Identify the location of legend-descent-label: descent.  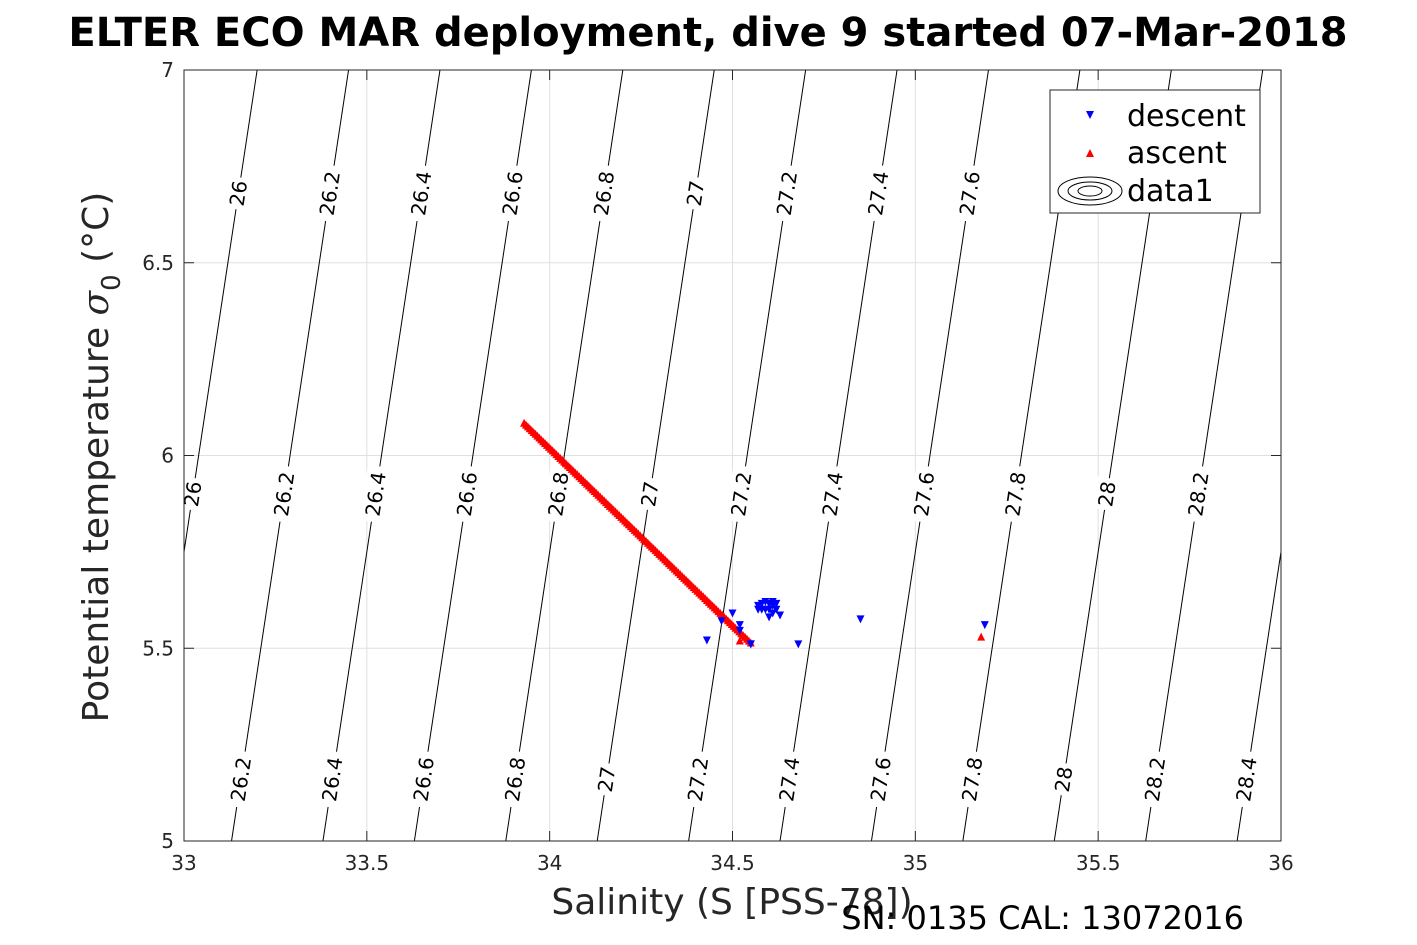
(1186, 116).